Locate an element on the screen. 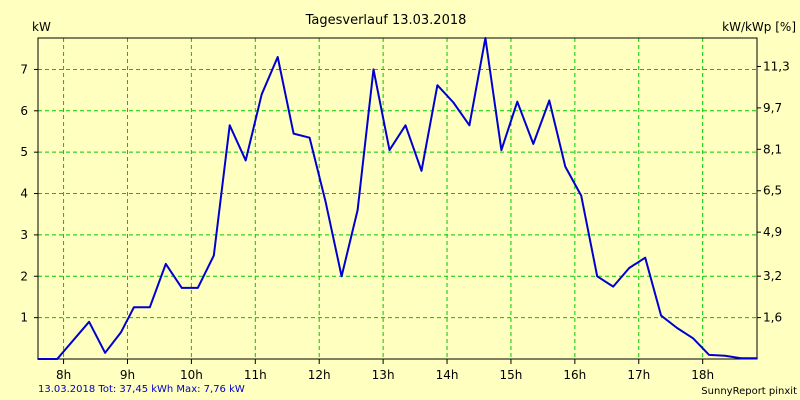 This screenshot has width=800, height=400. y-tick-label-left: 2 is located at coordinates (24, 276).